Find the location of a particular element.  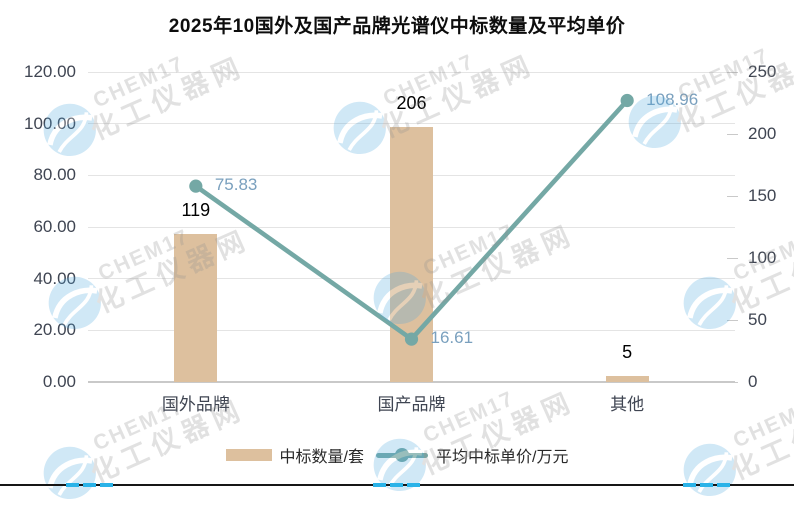

left-axis-tick-label: 100.00 is located at coordinates (50, 123).